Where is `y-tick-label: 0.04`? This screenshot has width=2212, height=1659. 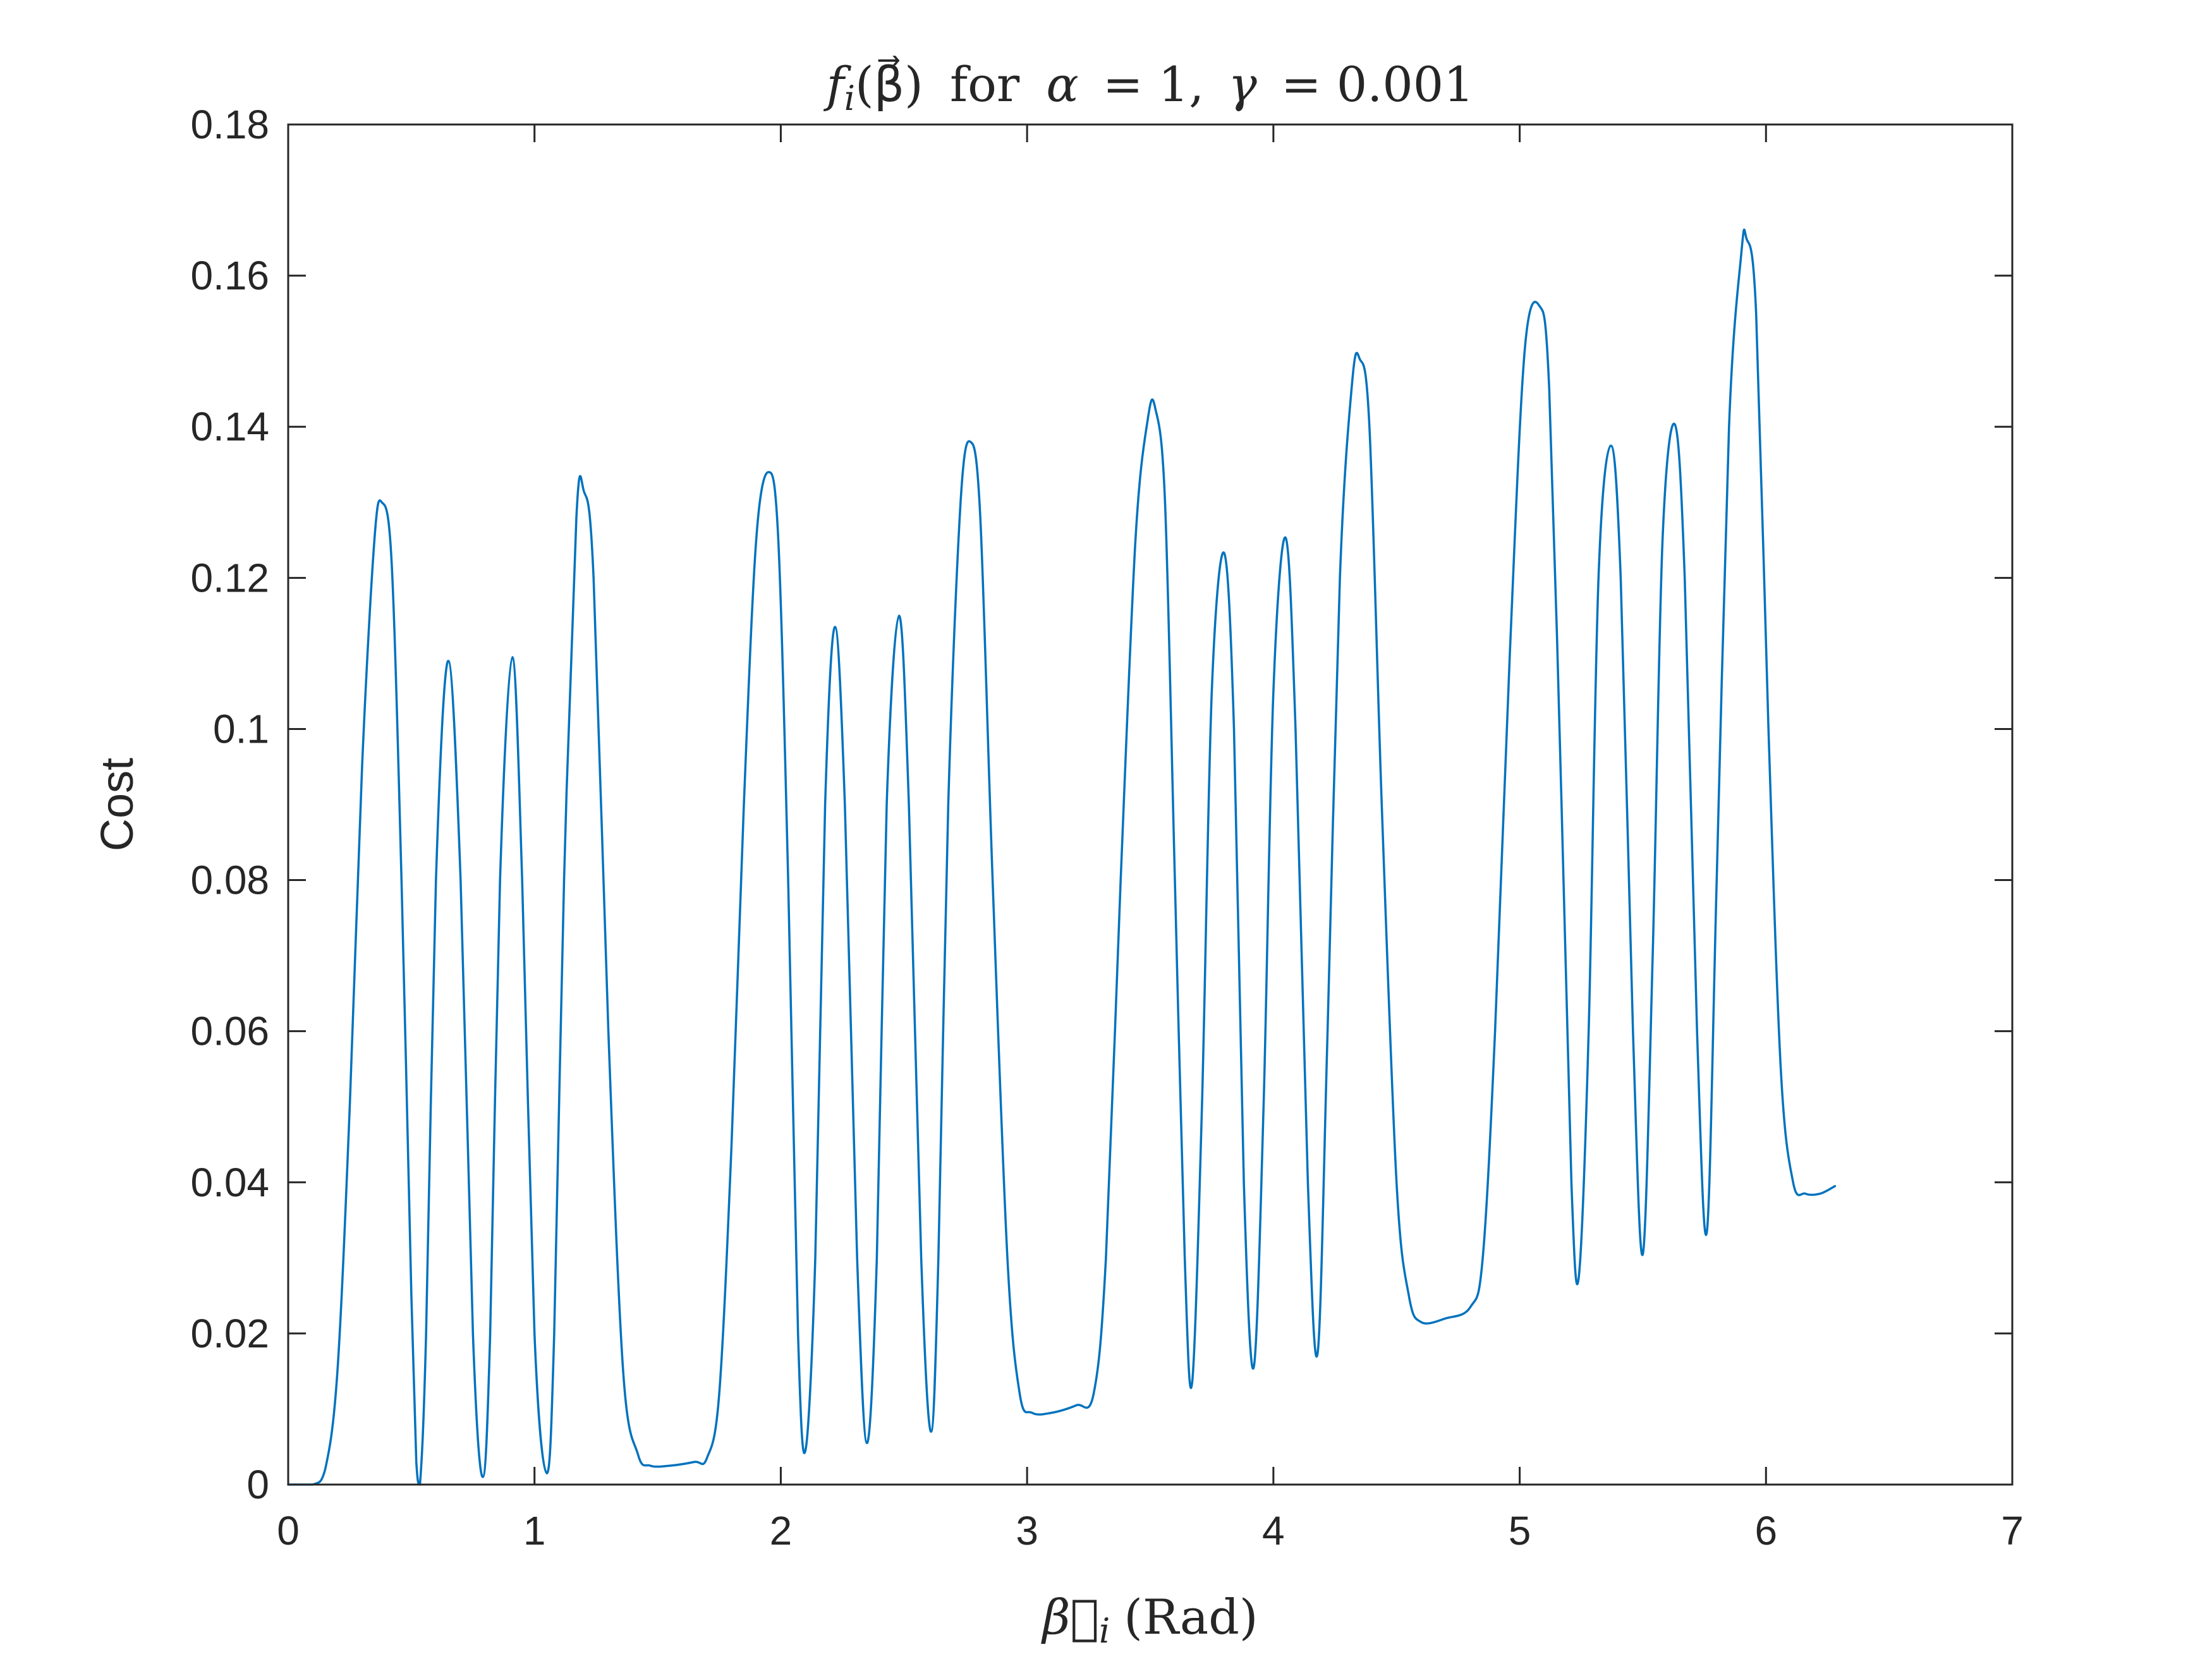 y-tick-label: 0.04 is located at coordinates (229, 1182).